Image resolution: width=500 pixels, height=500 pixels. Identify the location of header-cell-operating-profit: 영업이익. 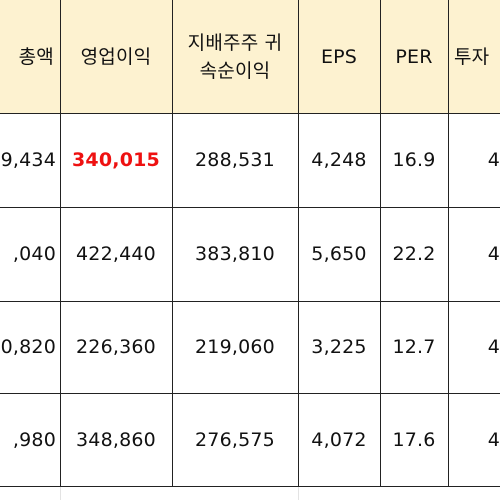
(116, 56).